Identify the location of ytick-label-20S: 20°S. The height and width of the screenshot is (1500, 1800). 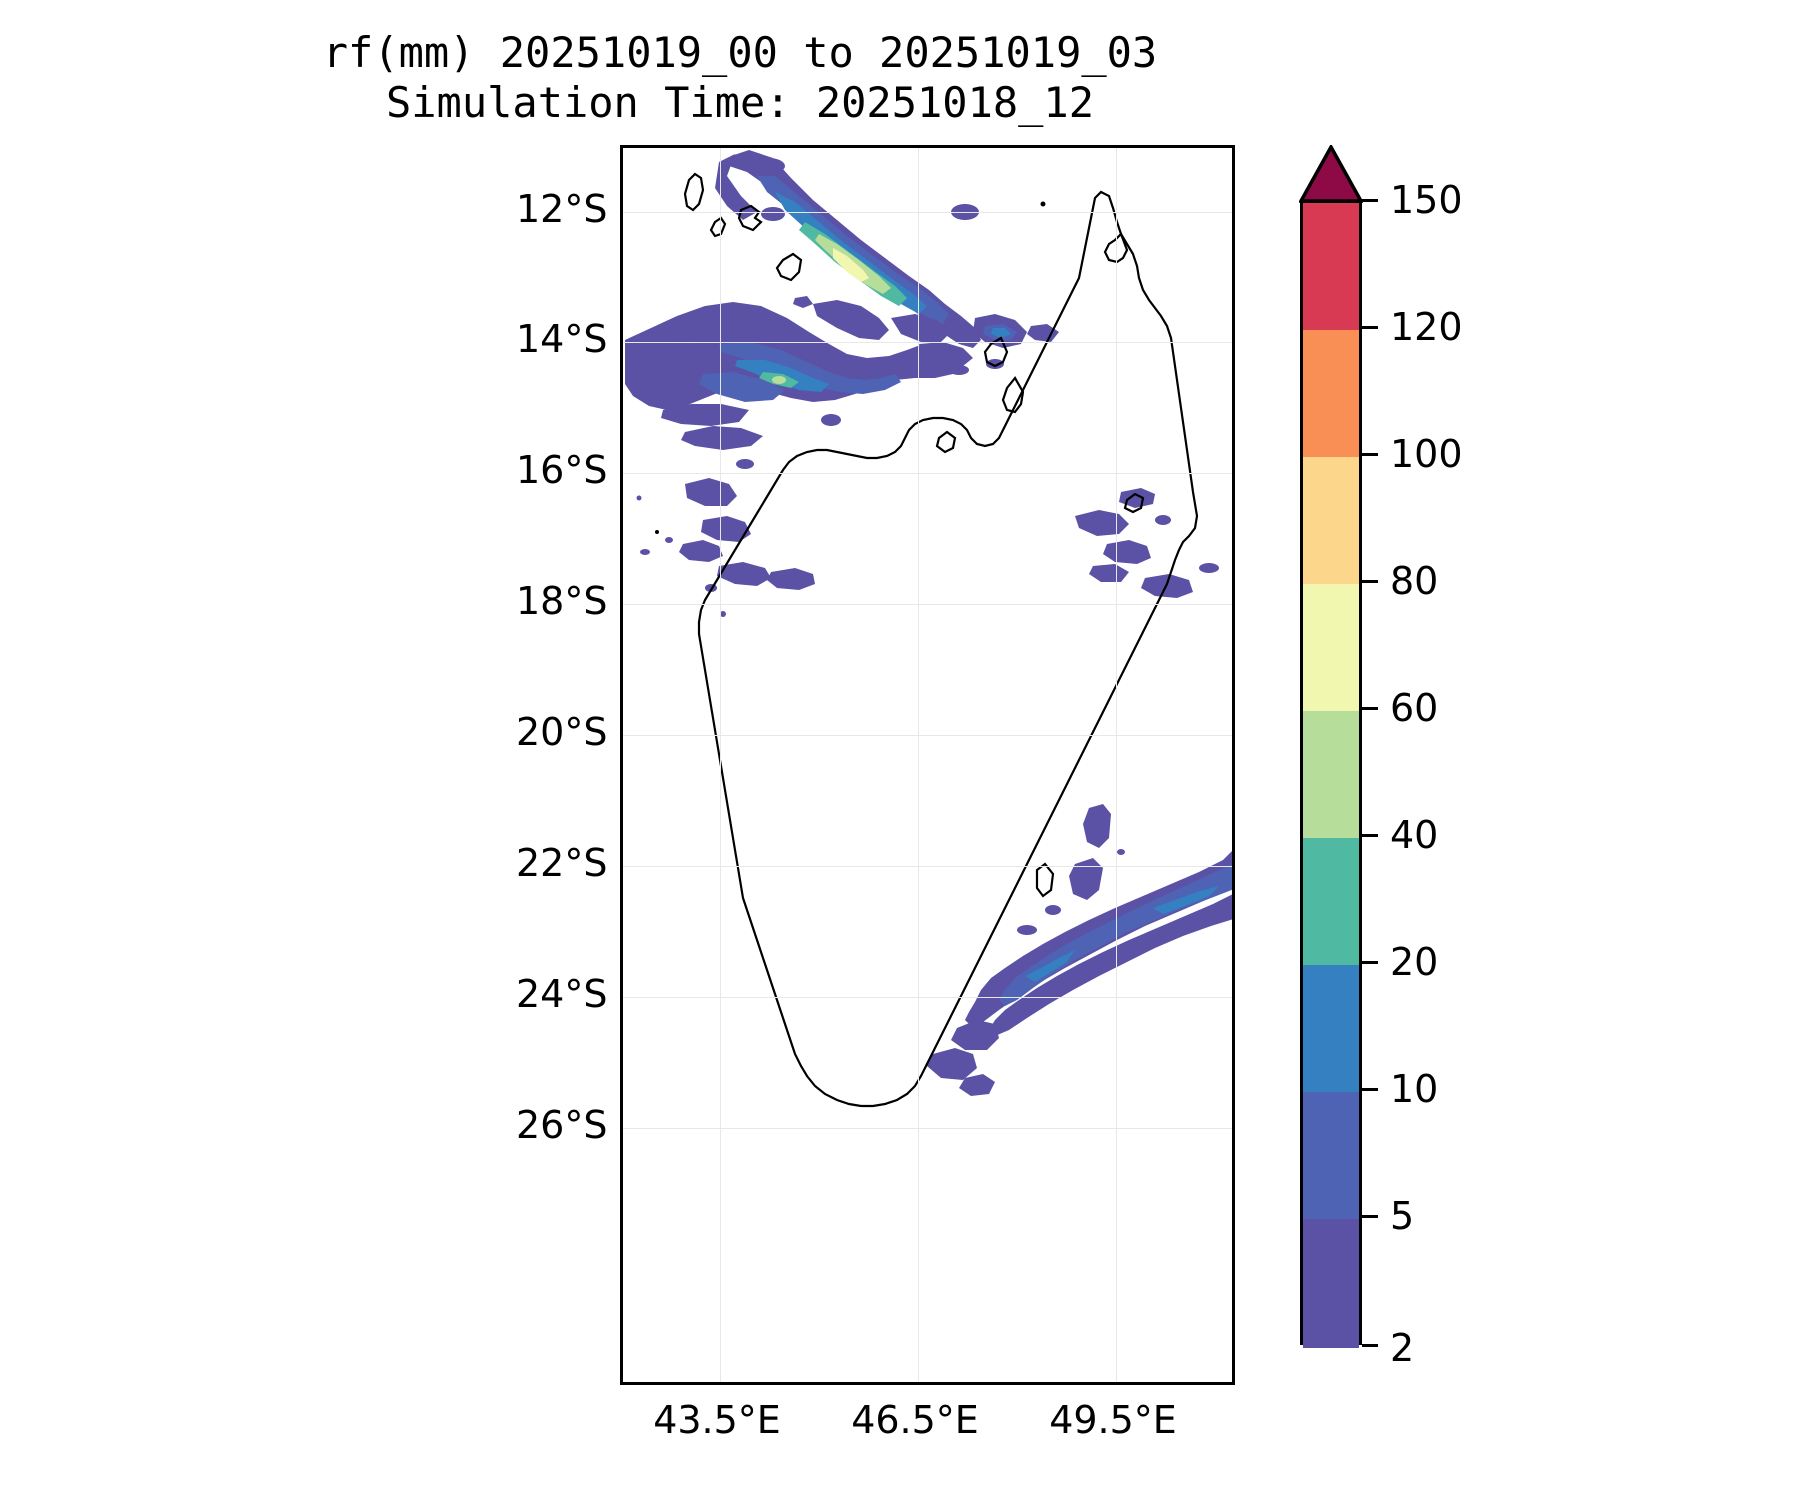
(562, 732).